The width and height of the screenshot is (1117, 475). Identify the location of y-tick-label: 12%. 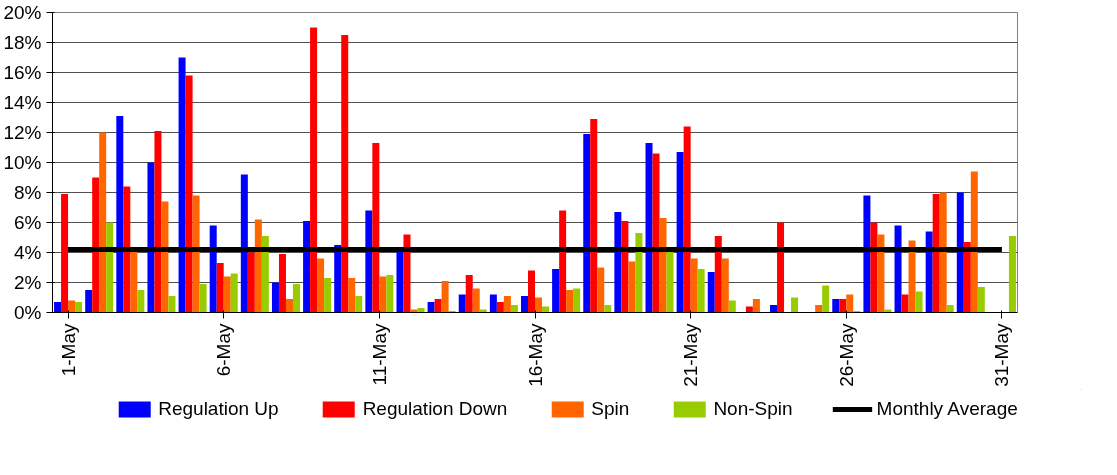
(22, 132).